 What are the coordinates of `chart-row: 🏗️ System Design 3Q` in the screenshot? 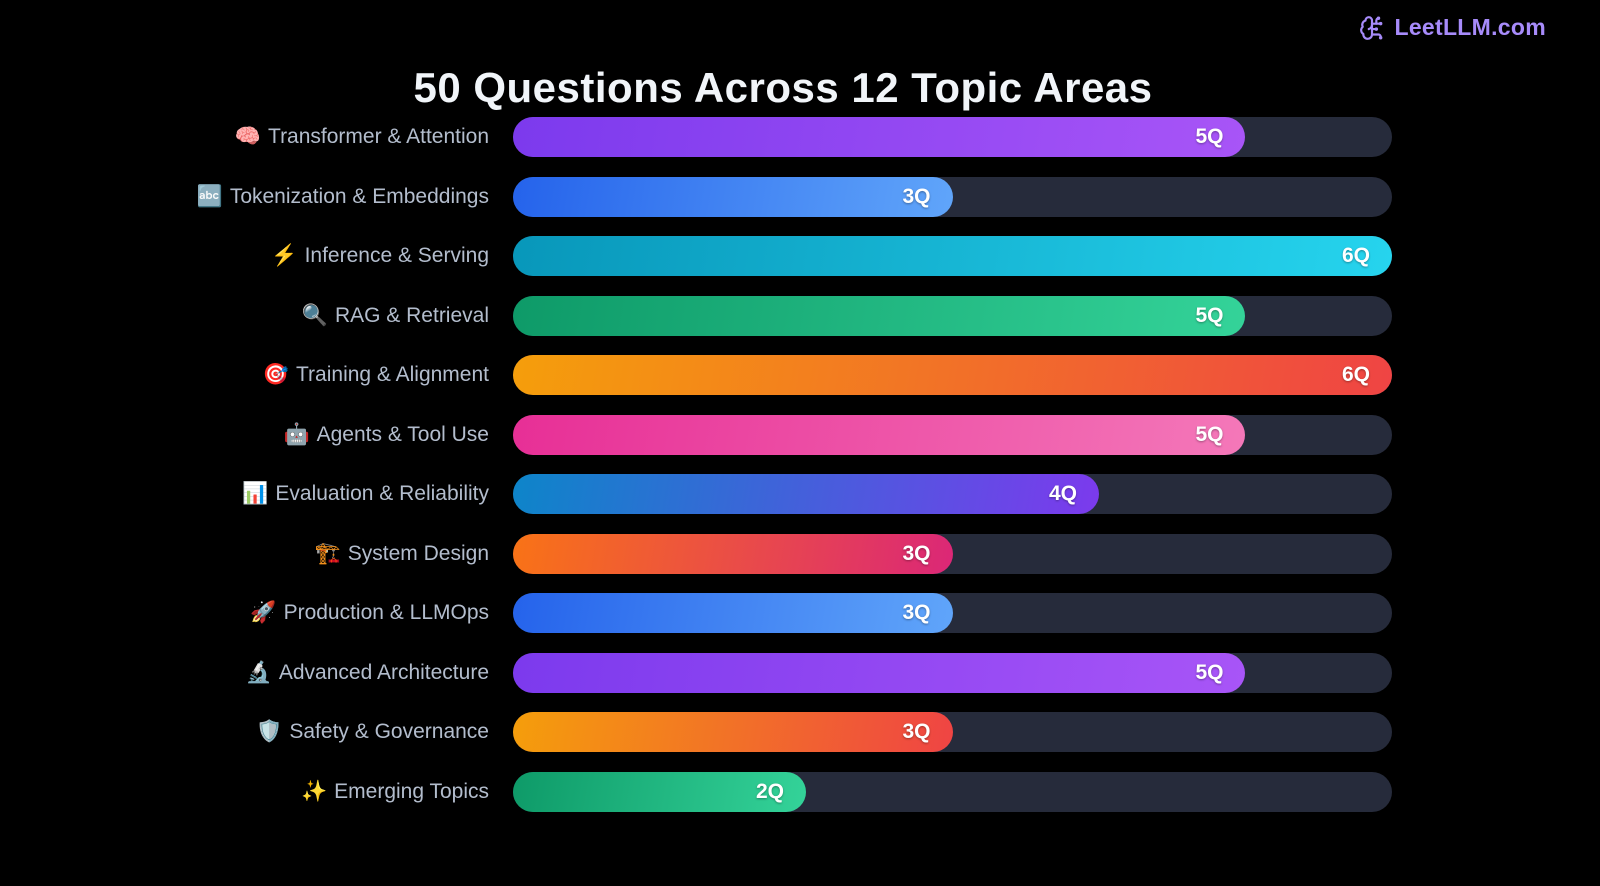 It's located at (800, 553).